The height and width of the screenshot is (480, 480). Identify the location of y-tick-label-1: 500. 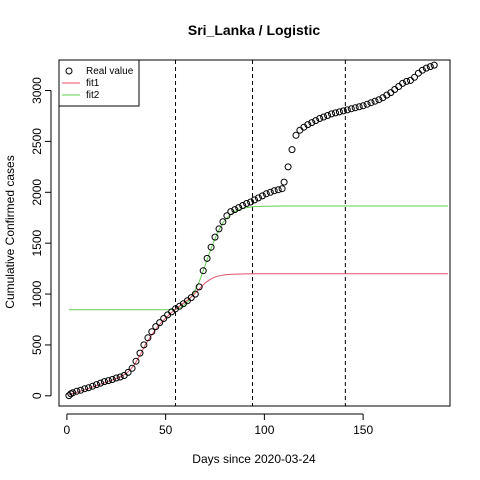
(37, 345).